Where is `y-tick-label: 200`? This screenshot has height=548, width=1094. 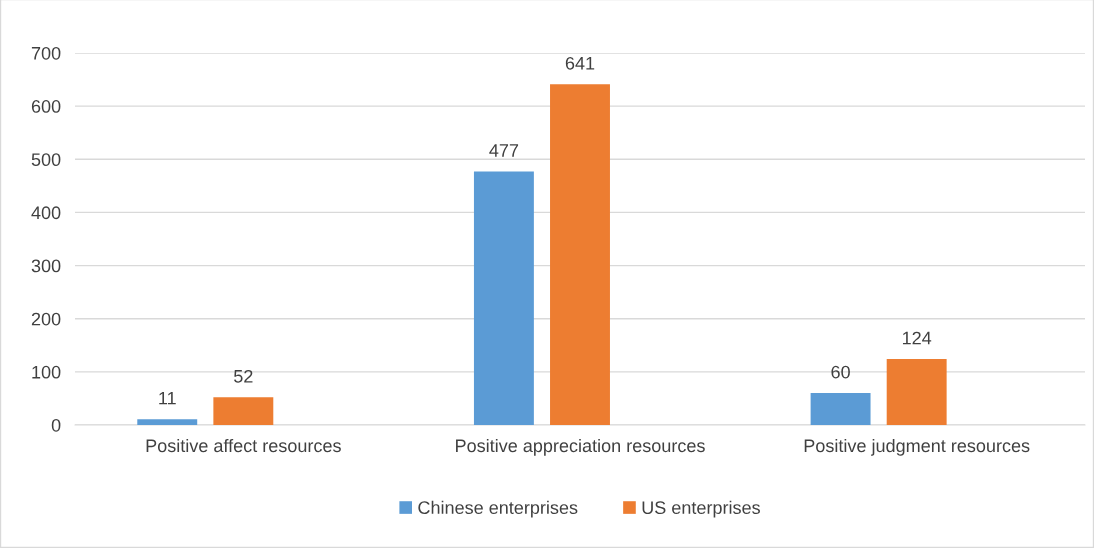
y-tick-label: 200 is located at coordinates (46, 319).